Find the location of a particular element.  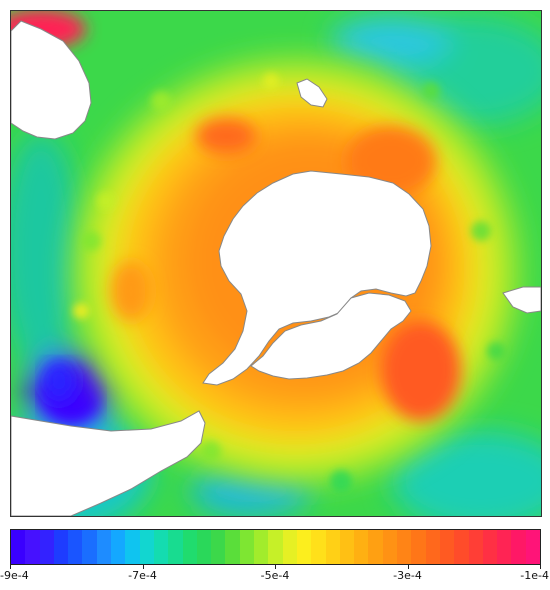

warm-patch-w is located at coordinates (131, 291).